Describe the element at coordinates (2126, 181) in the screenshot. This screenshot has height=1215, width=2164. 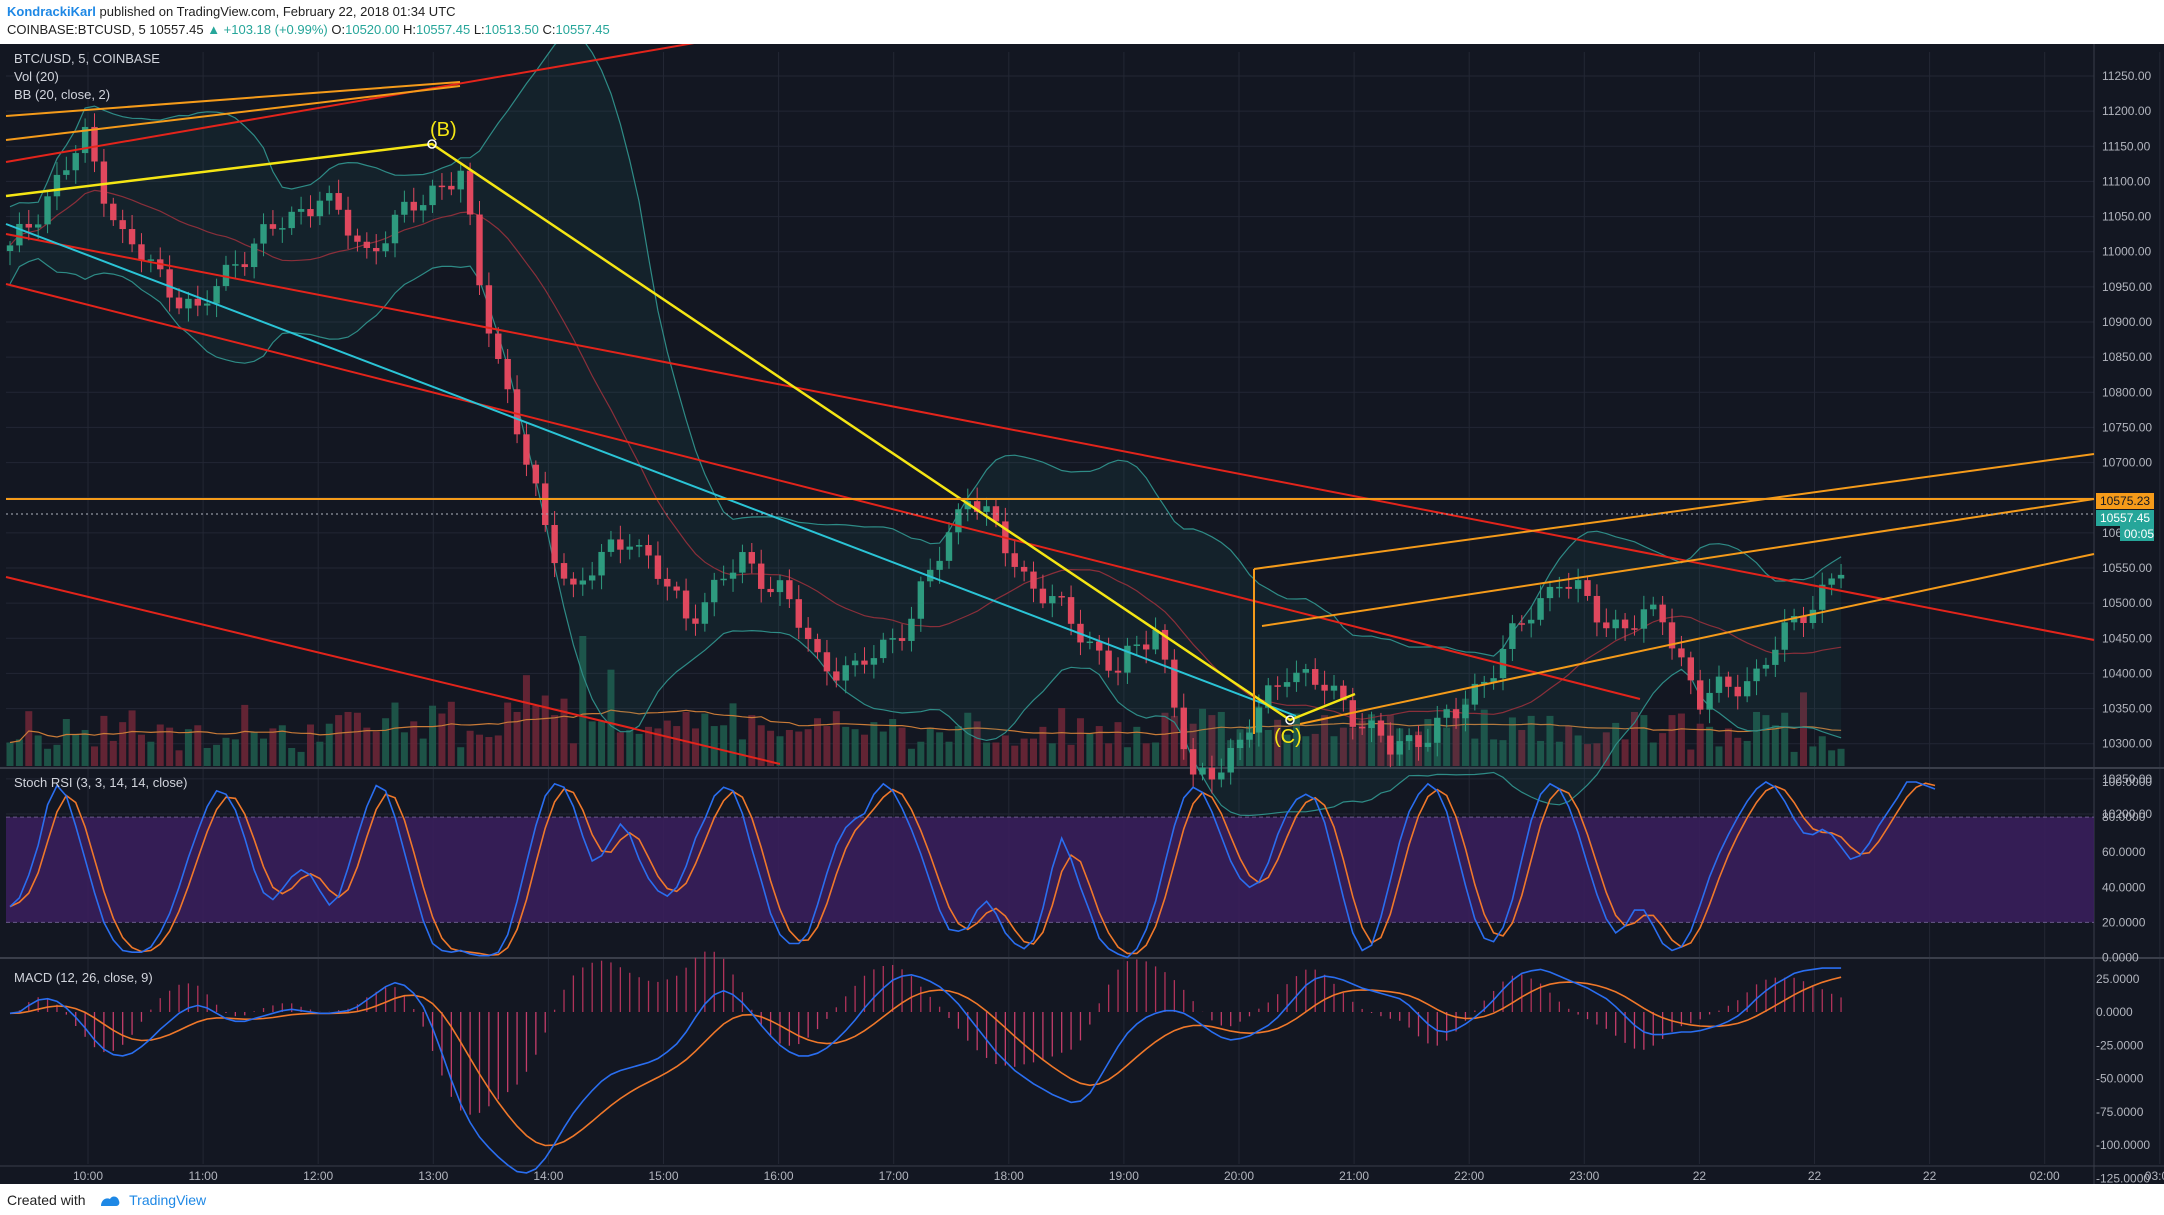
I see `price-tick-label: 11100.00` at that location.